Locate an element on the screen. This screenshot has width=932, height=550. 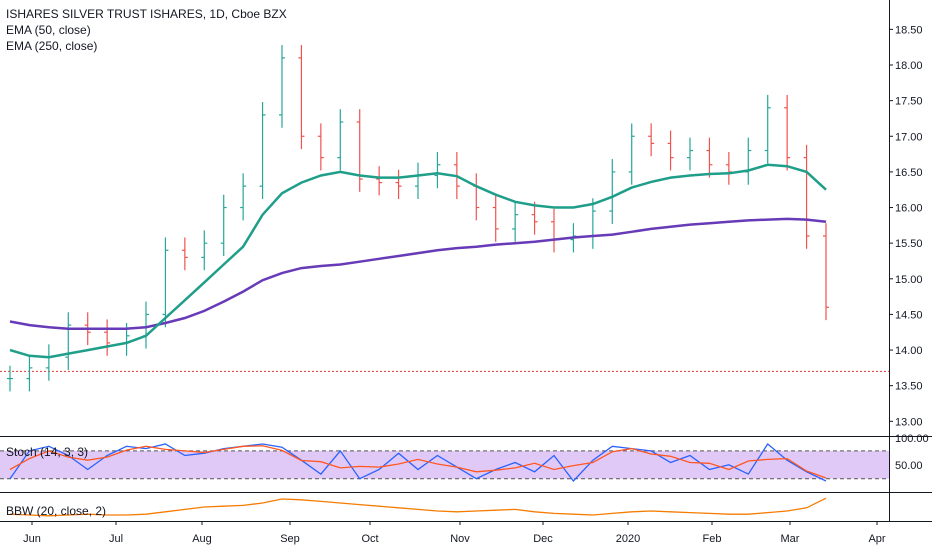
price-tick-label: 14.00 is located at coordinates (909, 351).